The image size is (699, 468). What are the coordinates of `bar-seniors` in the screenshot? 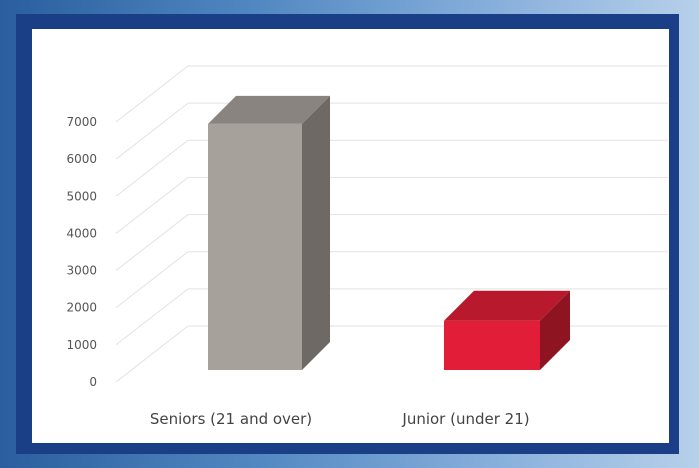 It's located at (269, 232).